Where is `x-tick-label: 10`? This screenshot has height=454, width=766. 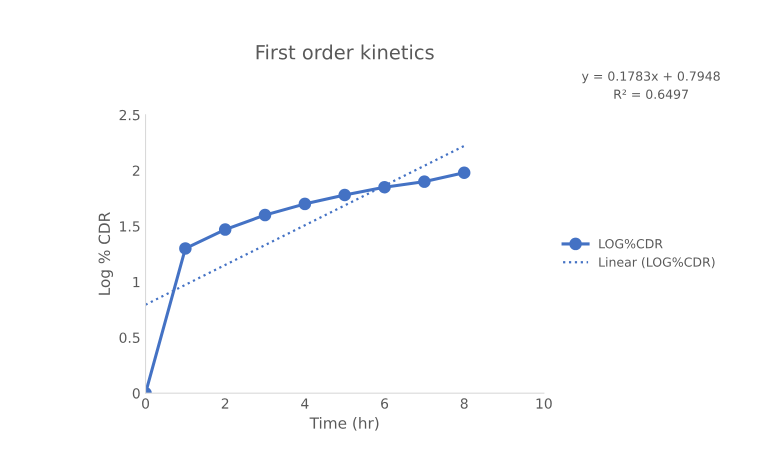
x-tick-label: 10 is located at coordinates (544, 403).